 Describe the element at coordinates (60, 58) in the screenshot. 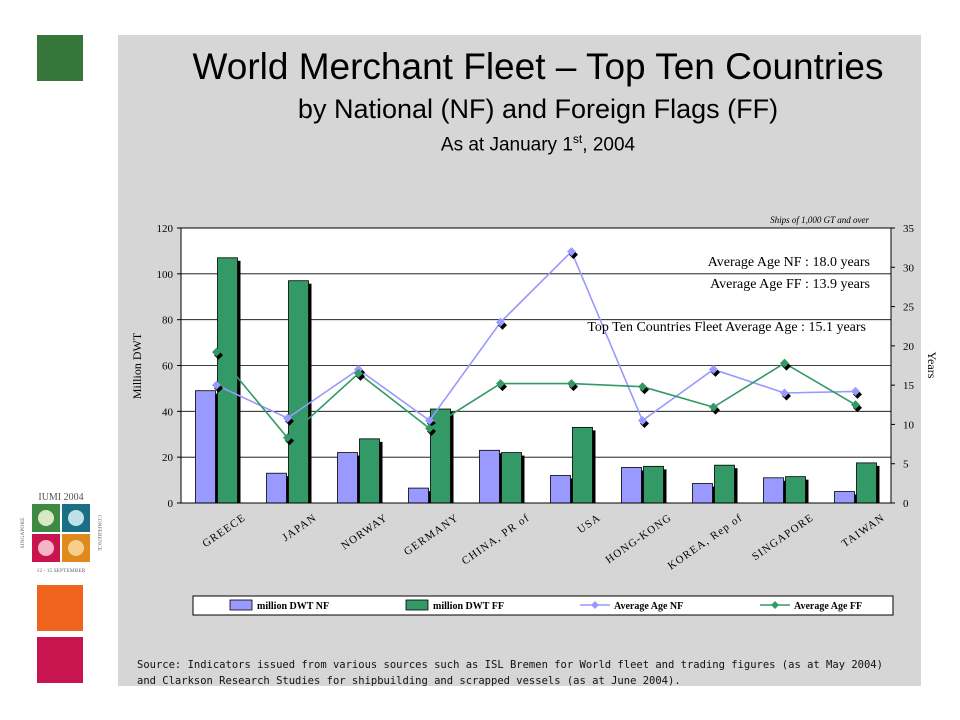

I see `green-accent-square` at that location.